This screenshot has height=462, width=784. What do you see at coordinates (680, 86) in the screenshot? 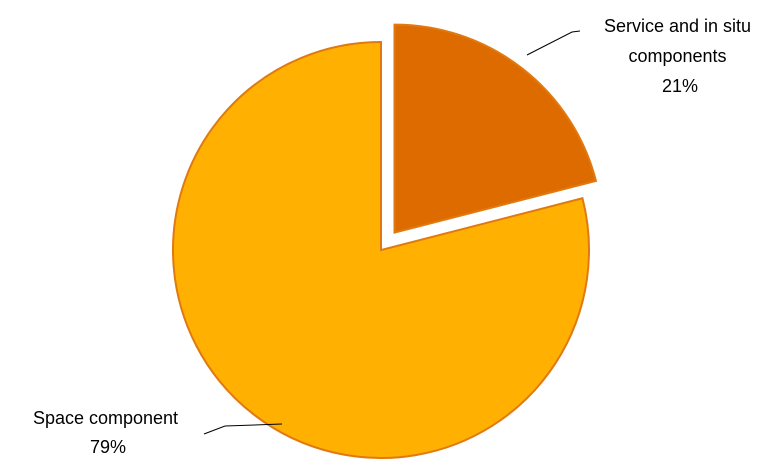
I see `slice-percent-service: 21%` at bounding box center [680, 86].